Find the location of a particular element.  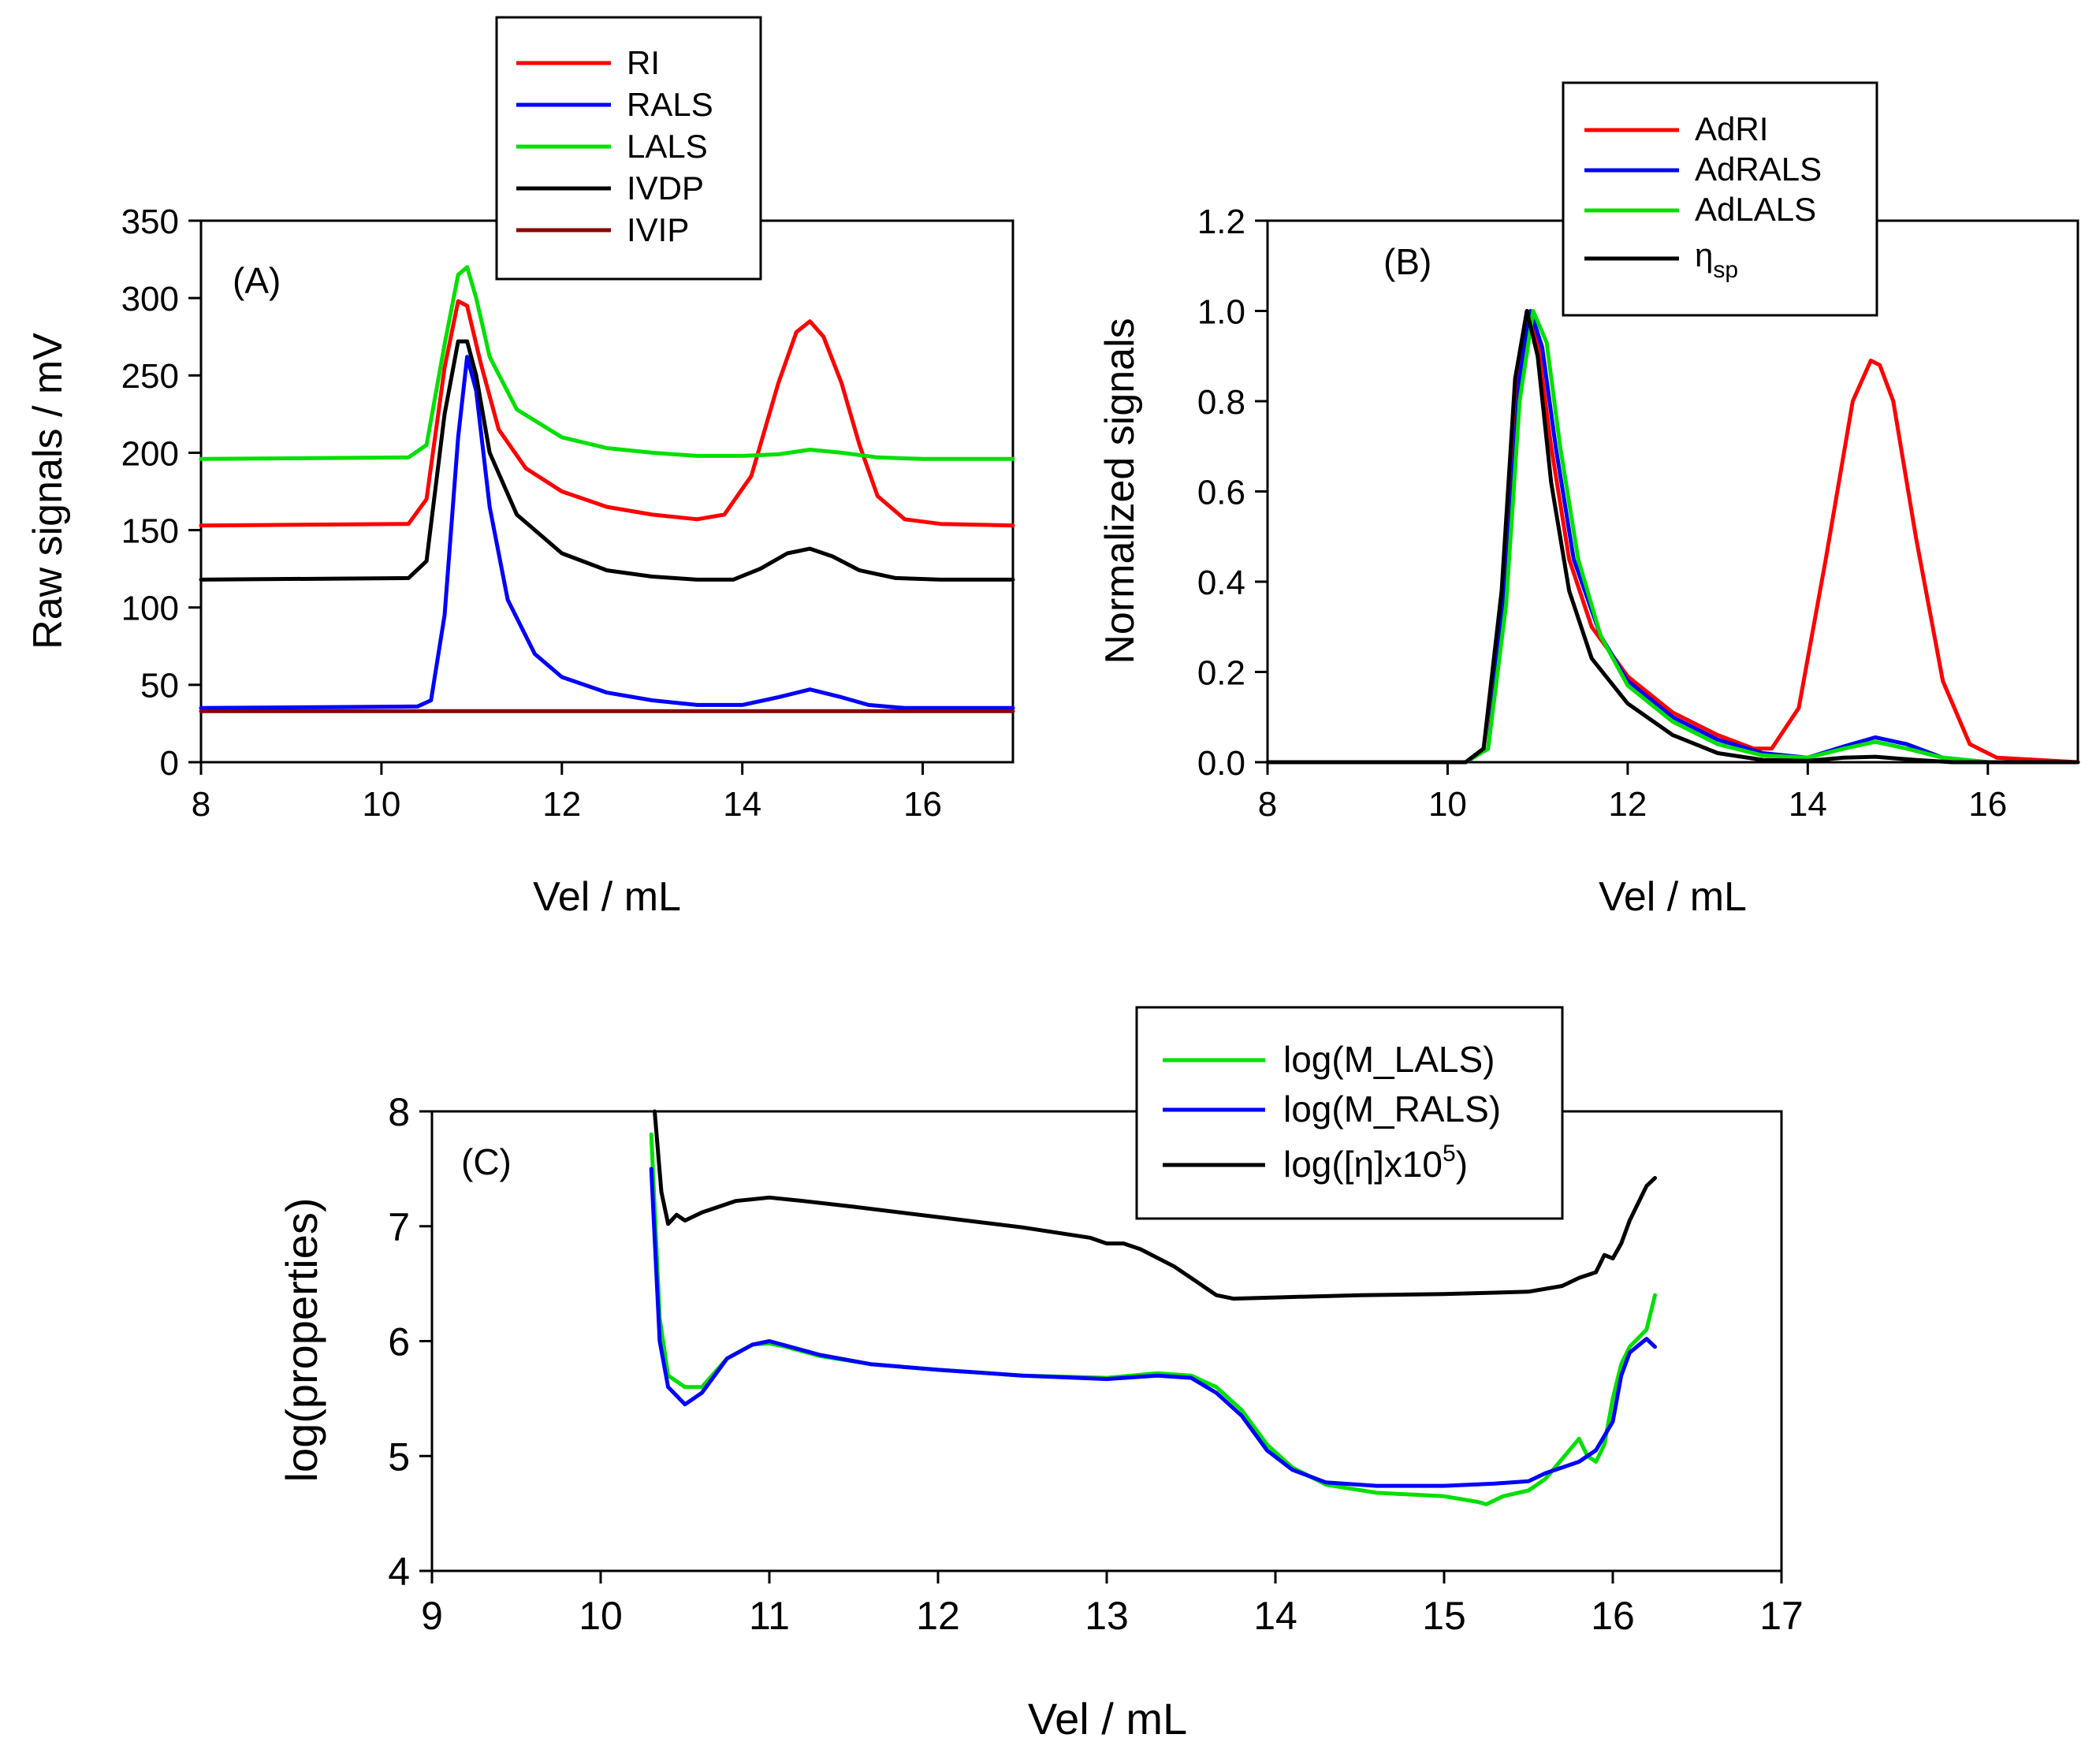

legend-a: RI RALS LALS IVDP IVIP is located at coordinates (628, 148).